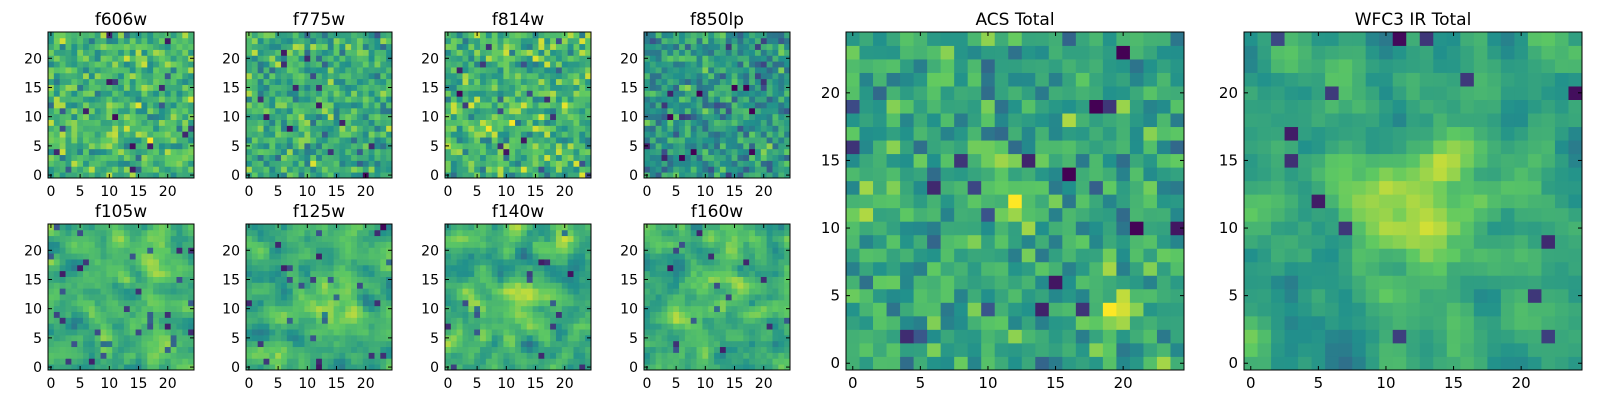  What do you see at coordinates (121, 105) in the screenshot?
I see `heatmap-cells` at bounding box center [121, 105].